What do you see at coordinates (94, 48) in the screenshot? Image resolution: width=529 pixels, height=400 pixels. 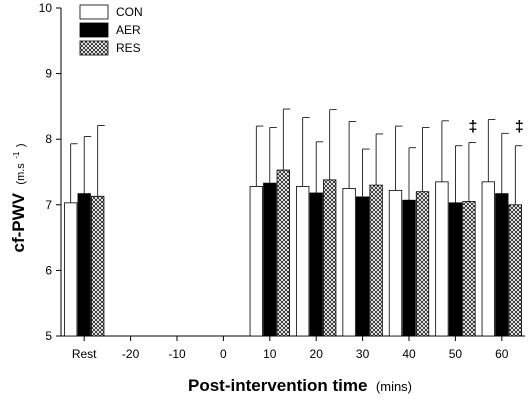 I see `legend-swatch-res` at bounding box center [94, 48].